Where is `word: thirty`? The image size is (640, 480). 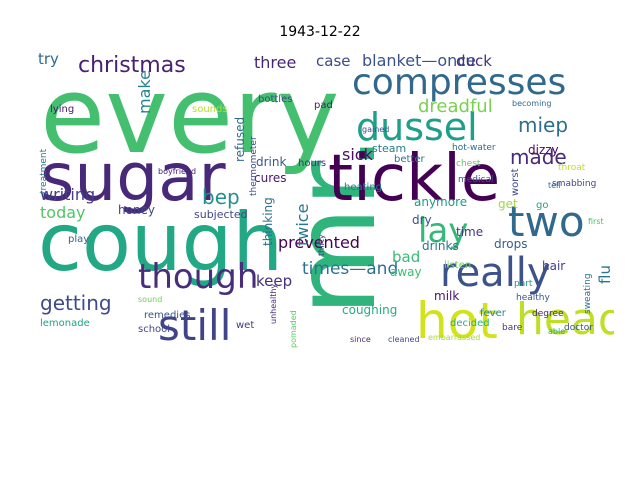 word: thirty is located at coordinates (321, 245).